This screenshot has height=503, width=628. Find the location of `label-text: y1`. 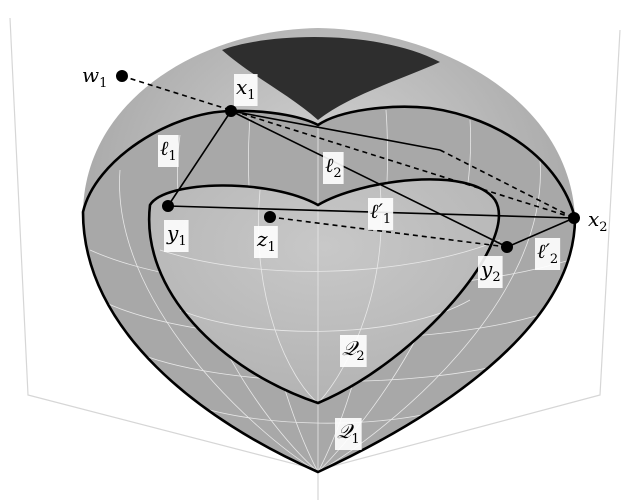

label-text: y1 is located at coordinates (176, 235).